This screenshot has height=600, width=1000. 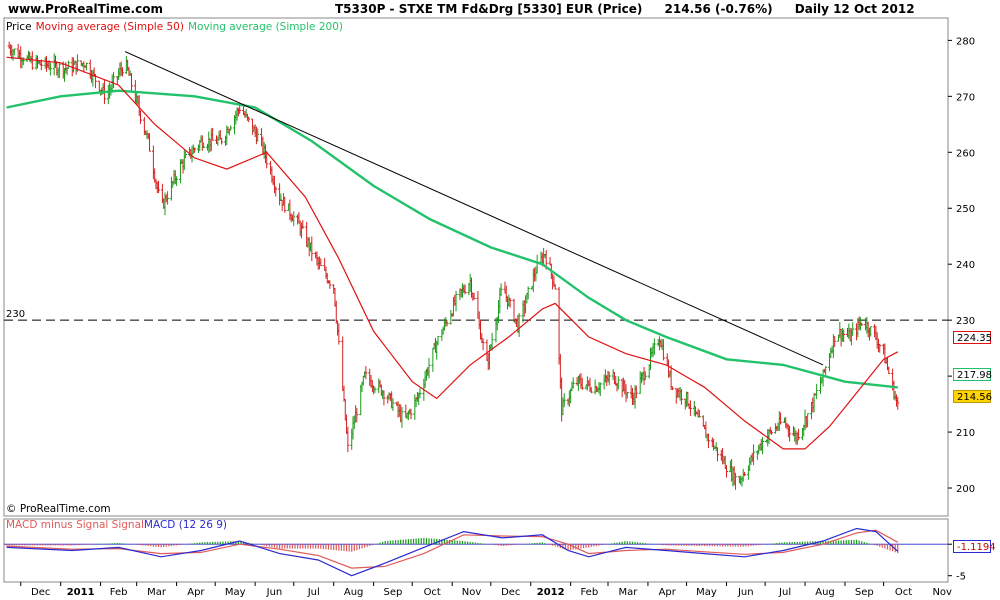 I want to click on y-tick-label: 260, so click(x=965, y=153).